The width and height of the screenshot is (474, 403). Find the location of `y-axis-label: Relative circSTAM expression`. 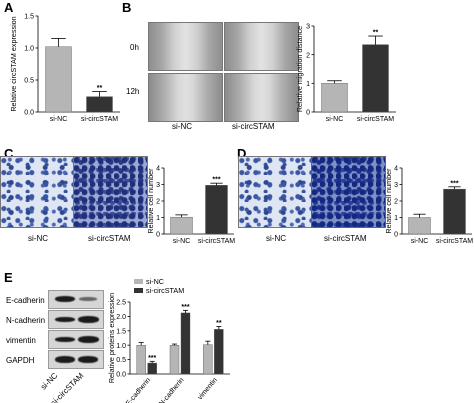

y-axis-label: Relative circSTAM expression is located at coordinates (13, 63).